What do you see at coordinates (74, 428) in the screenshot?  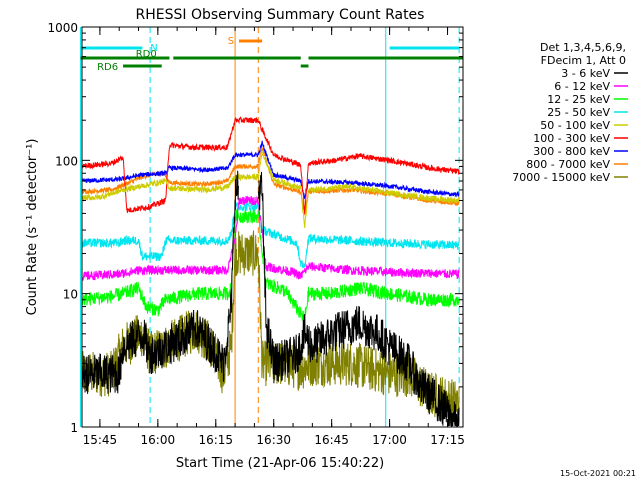 I see `y-tick-label: 1` at bounding box center [74, 428].